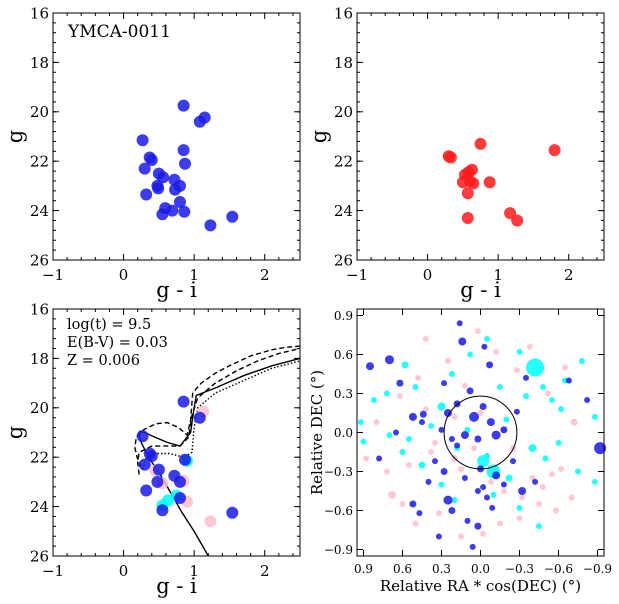 The image size is (619, 604). What do you see at coordinates (480, 586) in the screenshot?
I see `p4-xlabel: Relative RA * cos(DEC) (°)` at bounding box center [480, 586].